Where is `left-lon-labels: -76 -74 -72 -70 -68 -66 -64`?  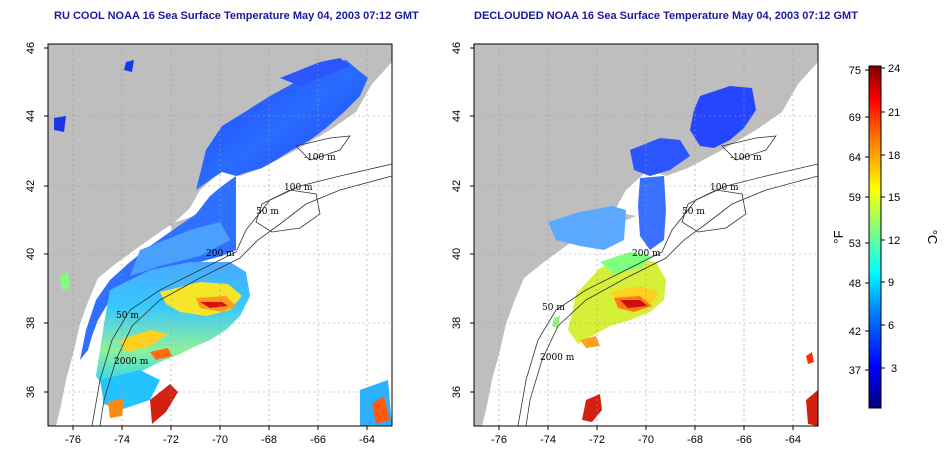
left-lon-labels: -76 -74 -72 -70 -68 -66 -64 is located at coordinates (220, 440).